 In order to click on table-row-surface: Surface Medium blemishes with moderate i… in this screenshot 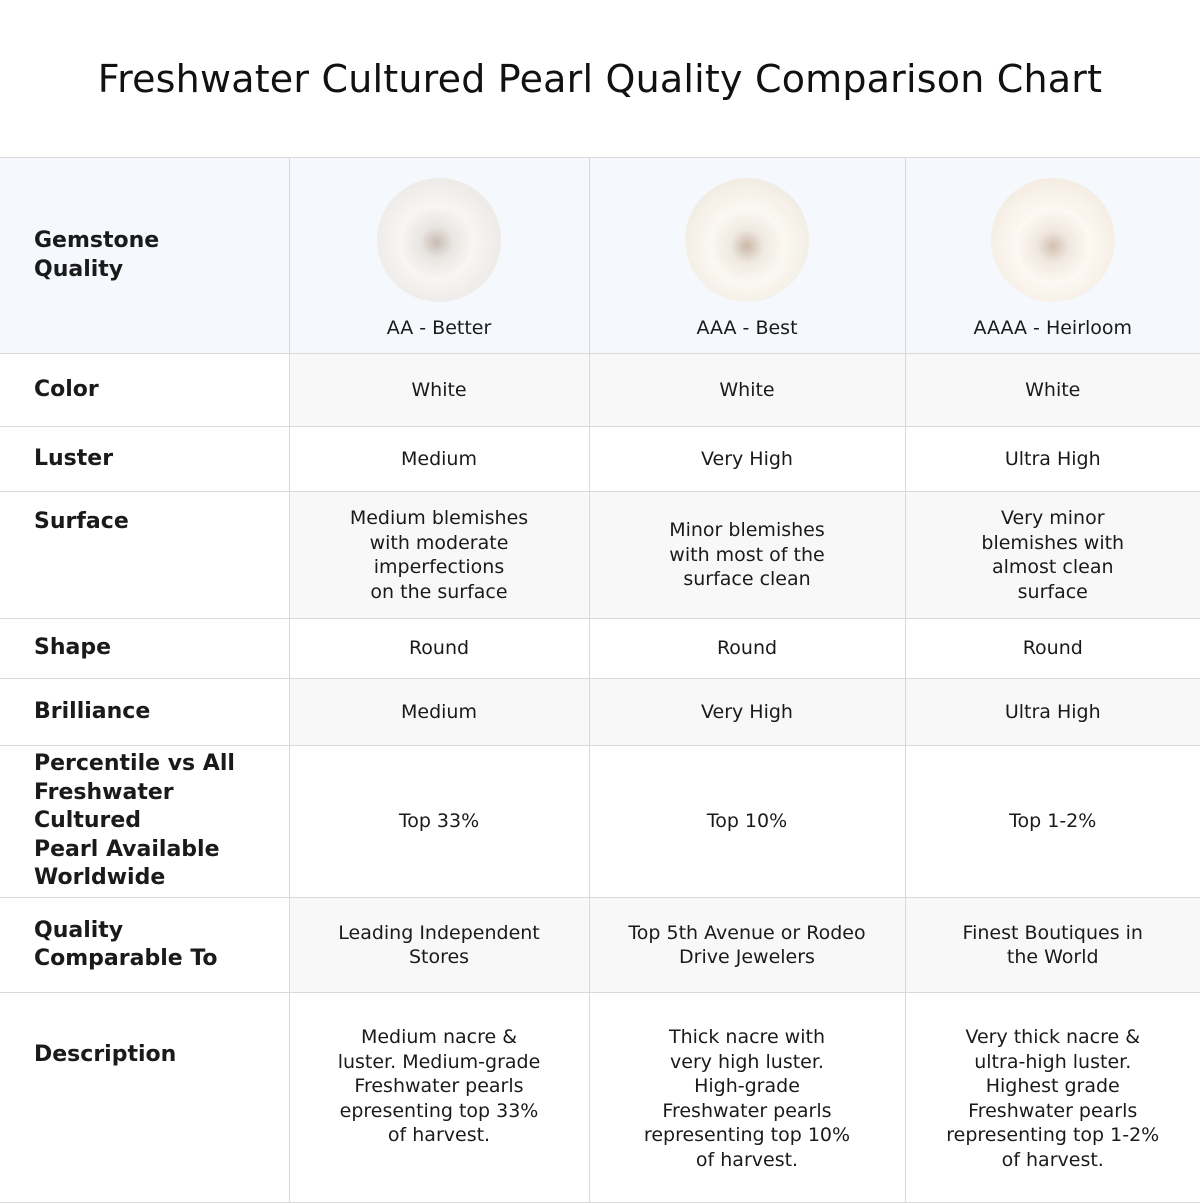, I will do `click(600, 555)`.